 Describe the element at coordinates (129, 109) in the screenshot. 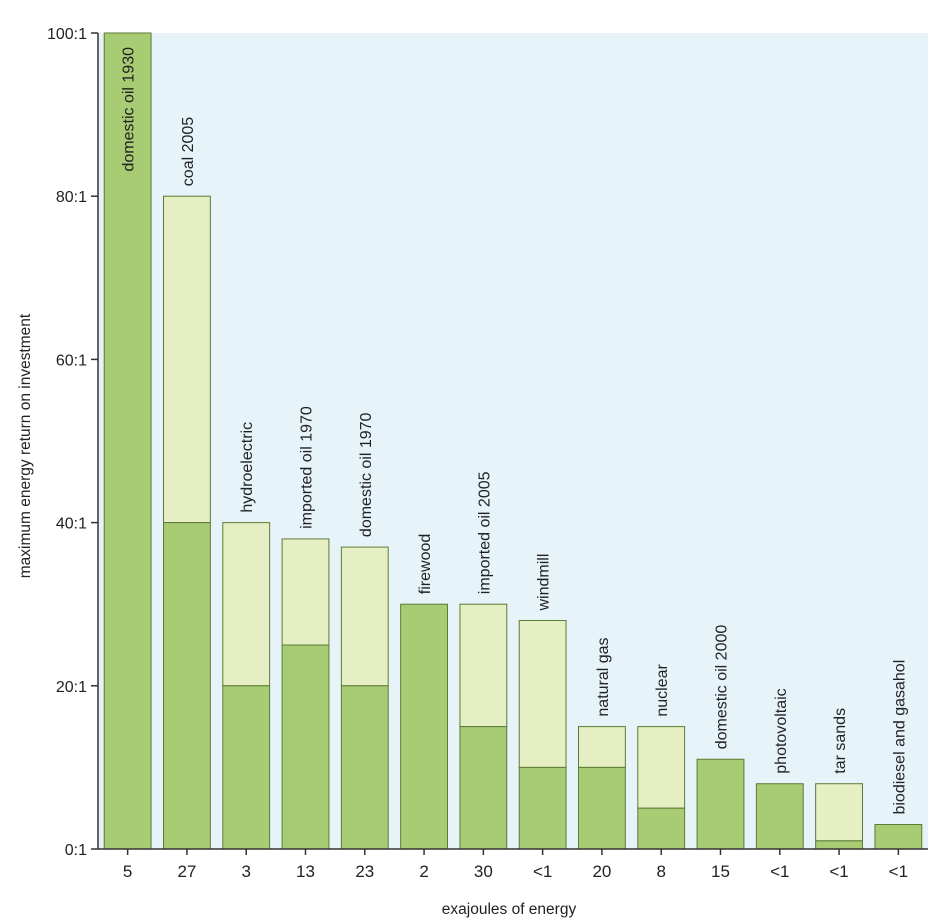

I see `bar-label: domestic oil 1930` at that location.